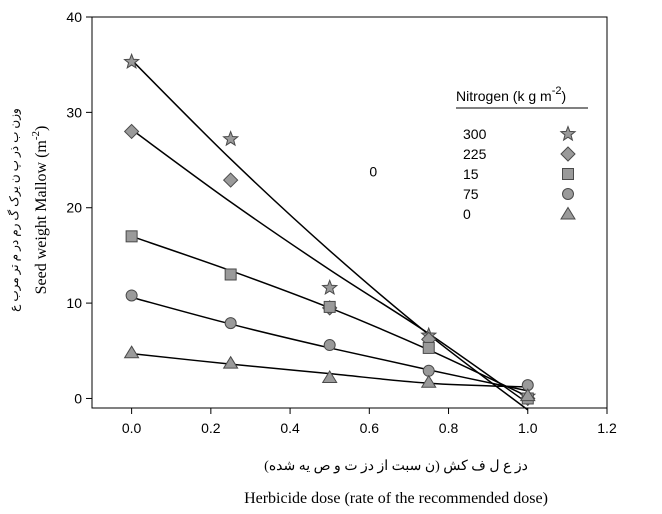  Describe the element at coordinates (36, 135) in the screenshot. I see `y-axis-label-sup: -2` at that location.